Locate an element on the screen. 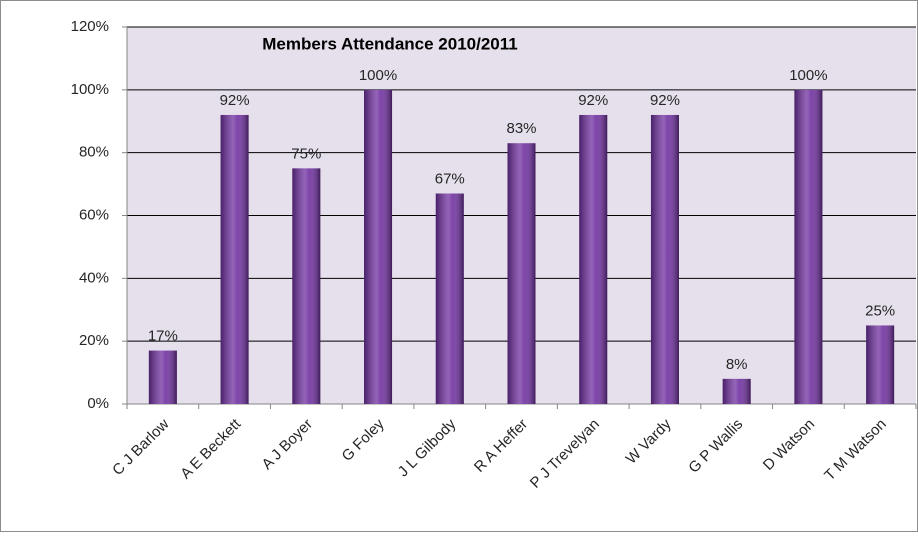 This screenshot has height=537, width=918. y-tick-label: 120% is located at coordinates (90, 26).